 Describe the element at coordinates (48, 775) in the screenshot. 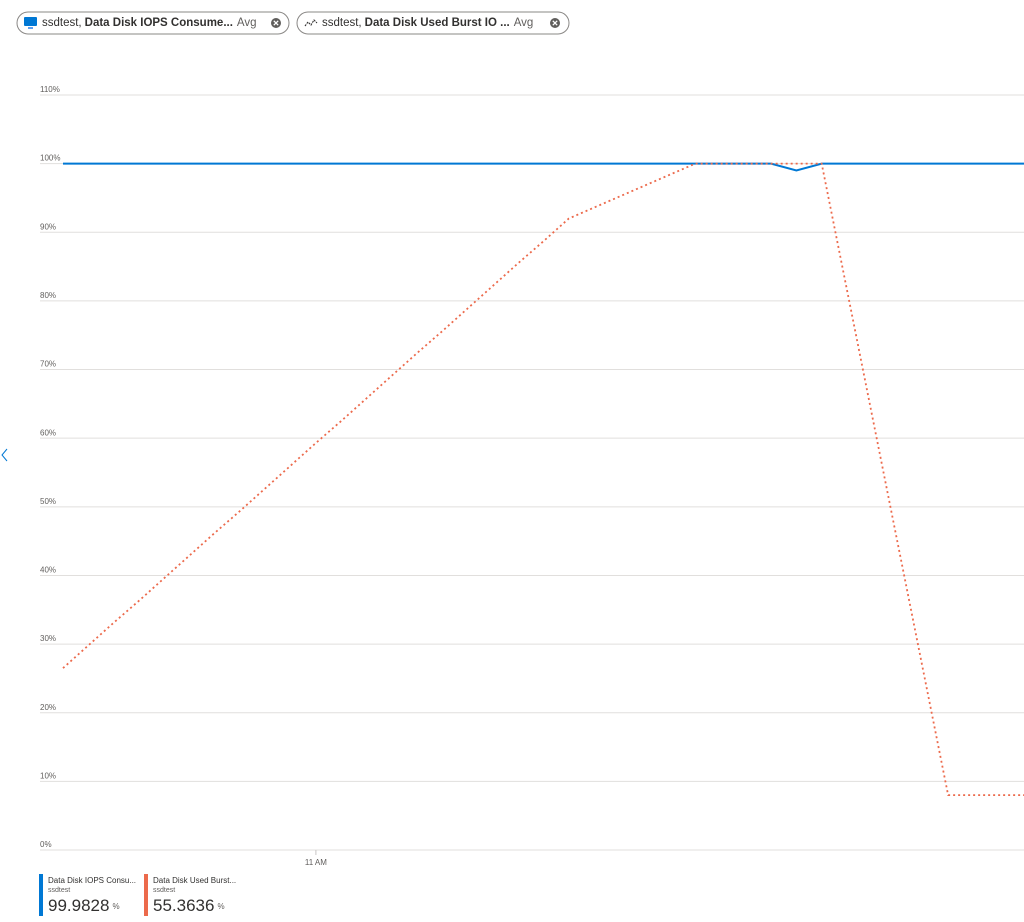

I see `y-tick-label: 10%` at that location.